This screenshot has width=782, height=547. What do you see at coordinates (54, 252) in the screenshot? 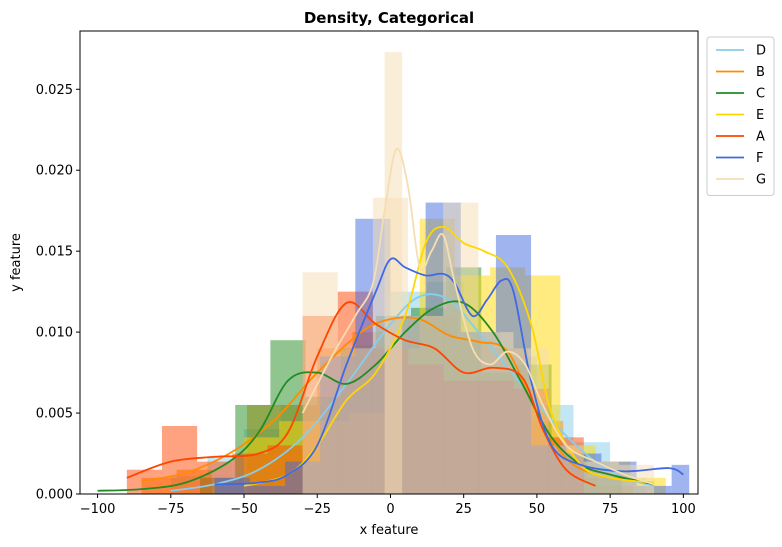
I see `y-tick-label: 0.015` at bounding box center [54, 252].